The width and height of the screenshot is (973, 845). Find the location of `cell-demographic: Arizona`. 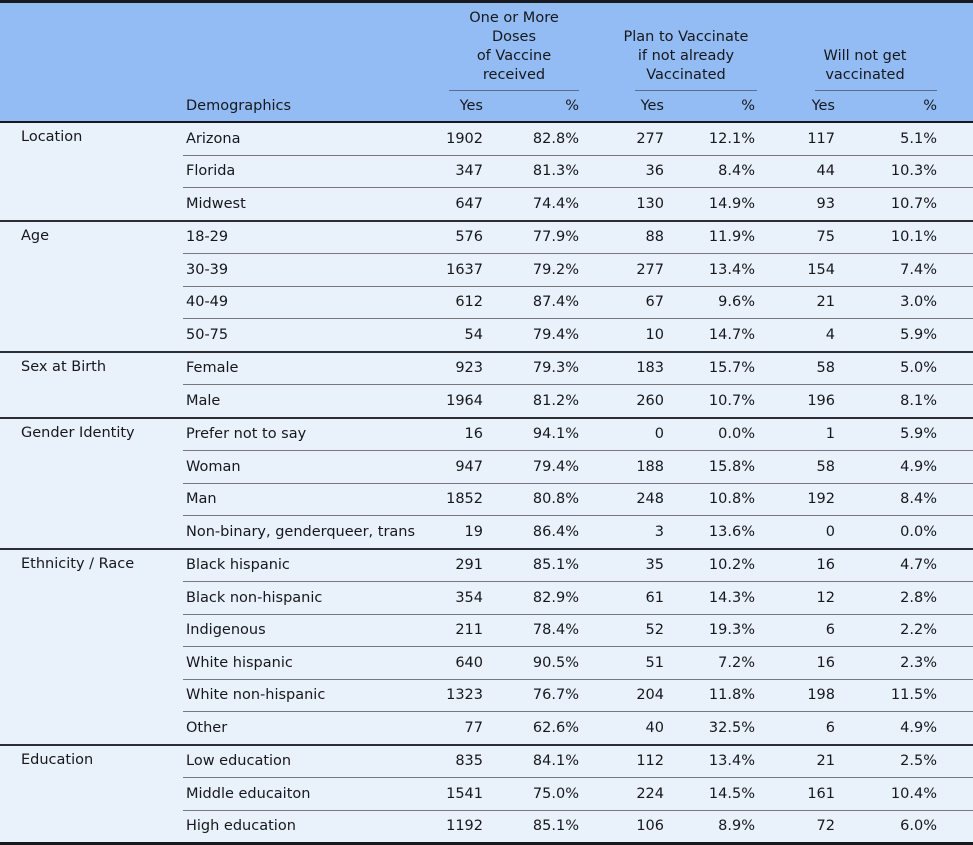

cell-demographic: Arizona is located at coordinates (213, 138).